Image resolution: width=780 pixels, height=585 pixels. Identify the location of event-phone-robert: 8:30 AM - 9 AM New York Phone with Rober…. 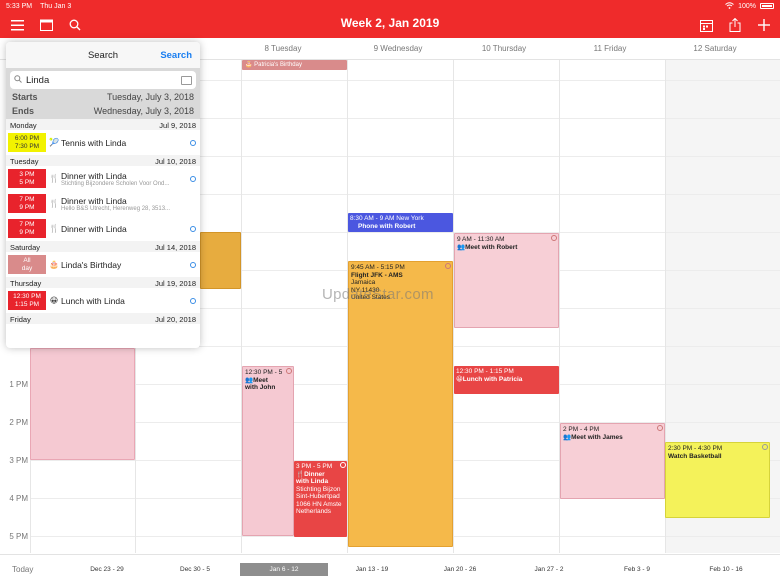
(400, 222).